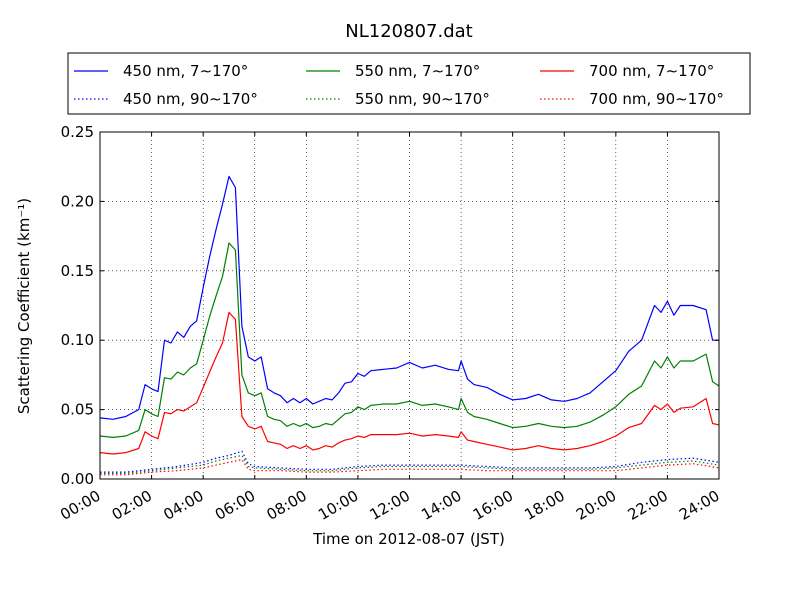 This screenshot has height=600, width=800. Describe the element at coordinates (77, 410) in the screenshot. I see `y-tick-label: 0.05` at that location.